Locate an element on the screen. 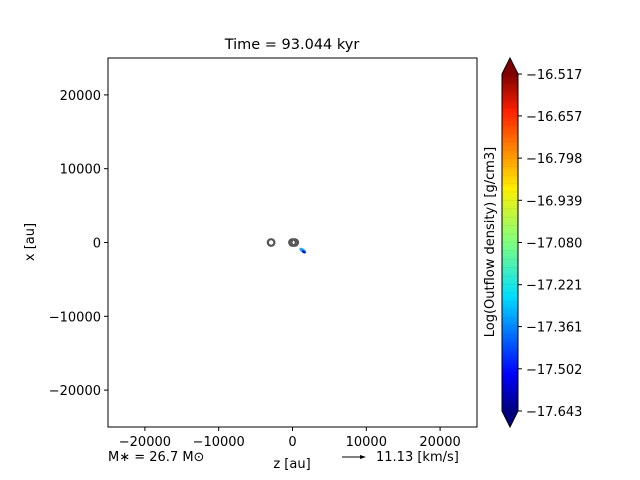  colorbar-bands is located at coordinates (510, 242).